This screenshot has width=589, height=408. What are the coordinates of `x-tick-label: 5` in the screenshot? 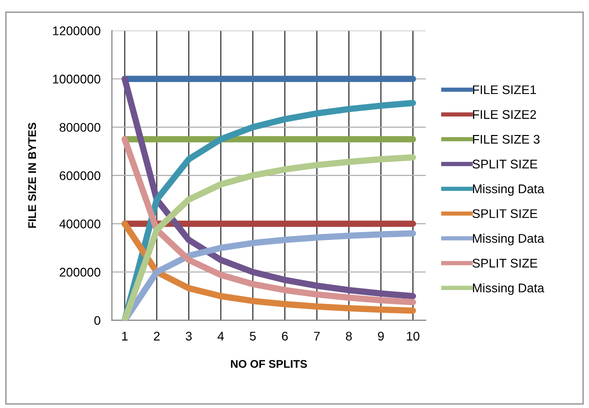 It's located at (253, 336).